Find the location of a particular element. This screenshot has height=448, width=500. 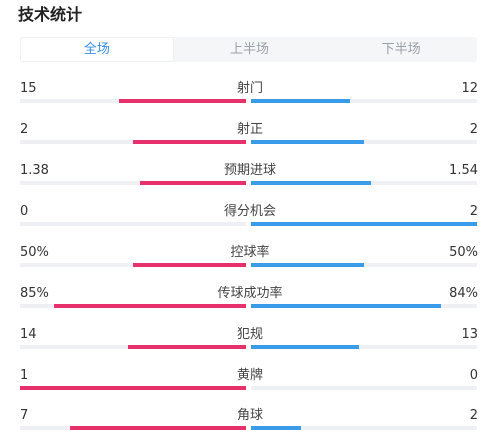

away-value: 13 is located at coordinates (469, 334).